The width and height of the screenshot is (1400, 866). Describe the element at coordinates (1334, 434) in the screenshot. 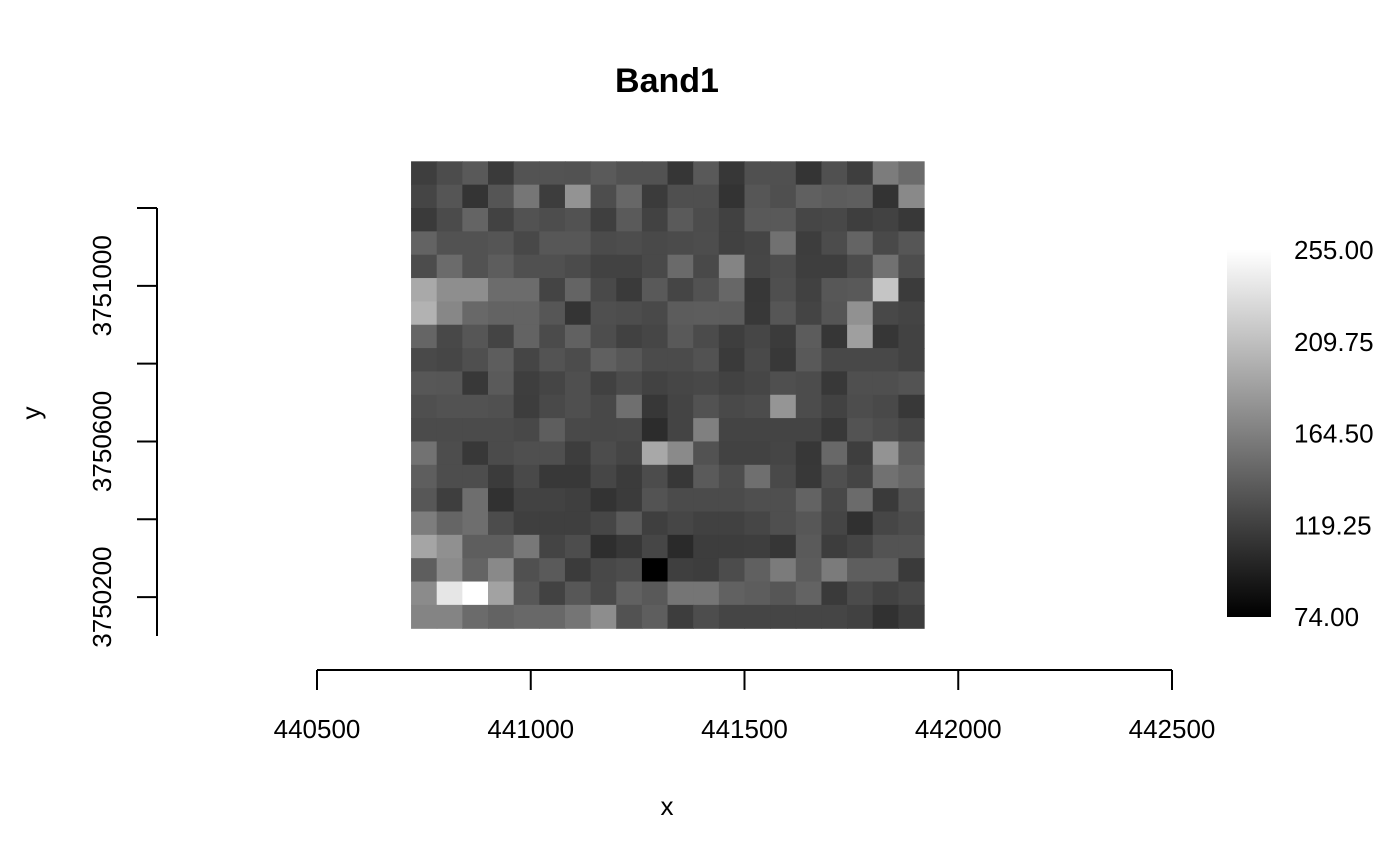

I see `legend-tick-label: 164.50` at that location.